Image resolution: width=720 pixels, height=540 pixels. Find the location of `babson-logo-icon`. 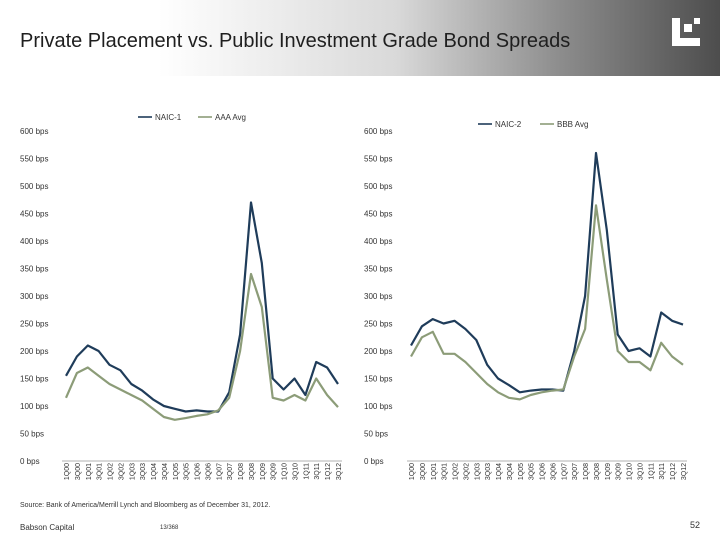

babson-logo-icon is located at coordinates (686, 32).